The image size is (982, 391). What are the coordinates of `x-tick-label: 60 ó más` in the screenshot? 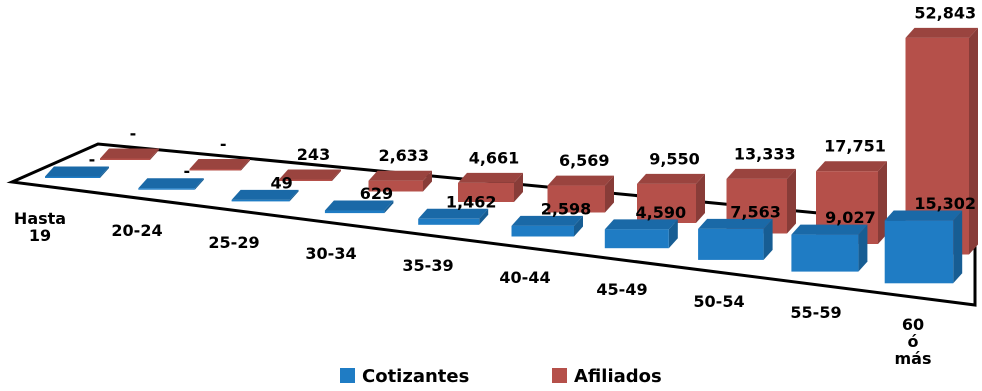 It's located at (913, 342).